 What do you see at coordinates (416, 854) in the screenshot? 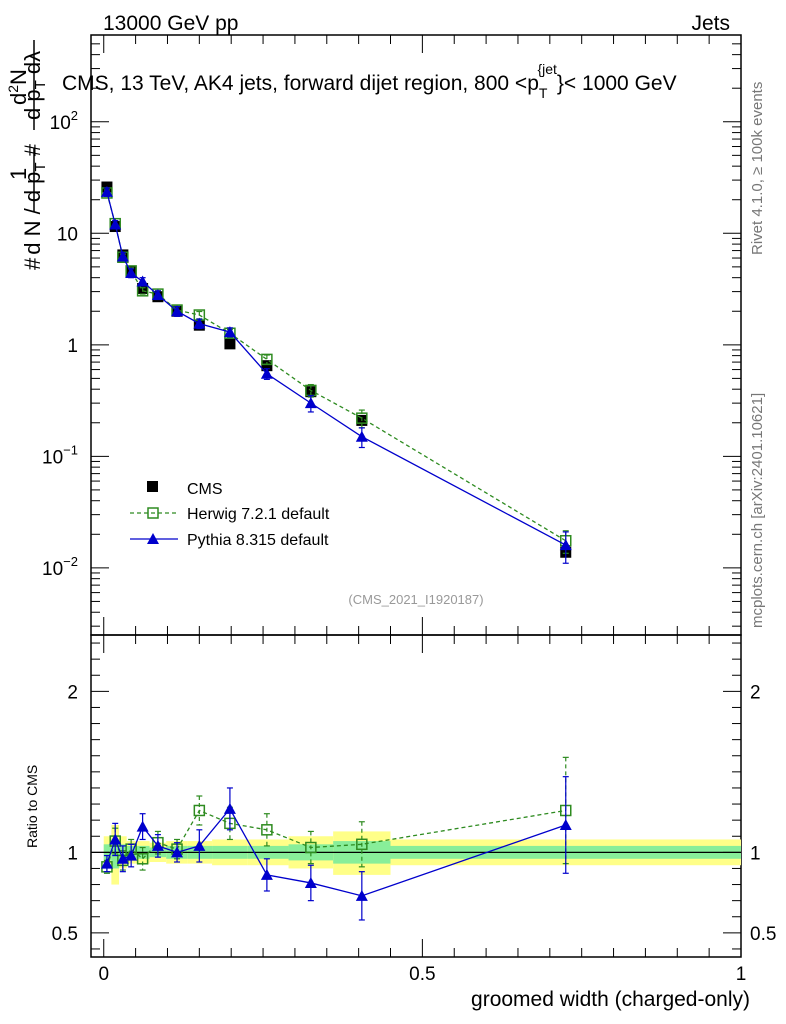
I see `ratio-uncertainty-bands` at bounding box center [416, 854].